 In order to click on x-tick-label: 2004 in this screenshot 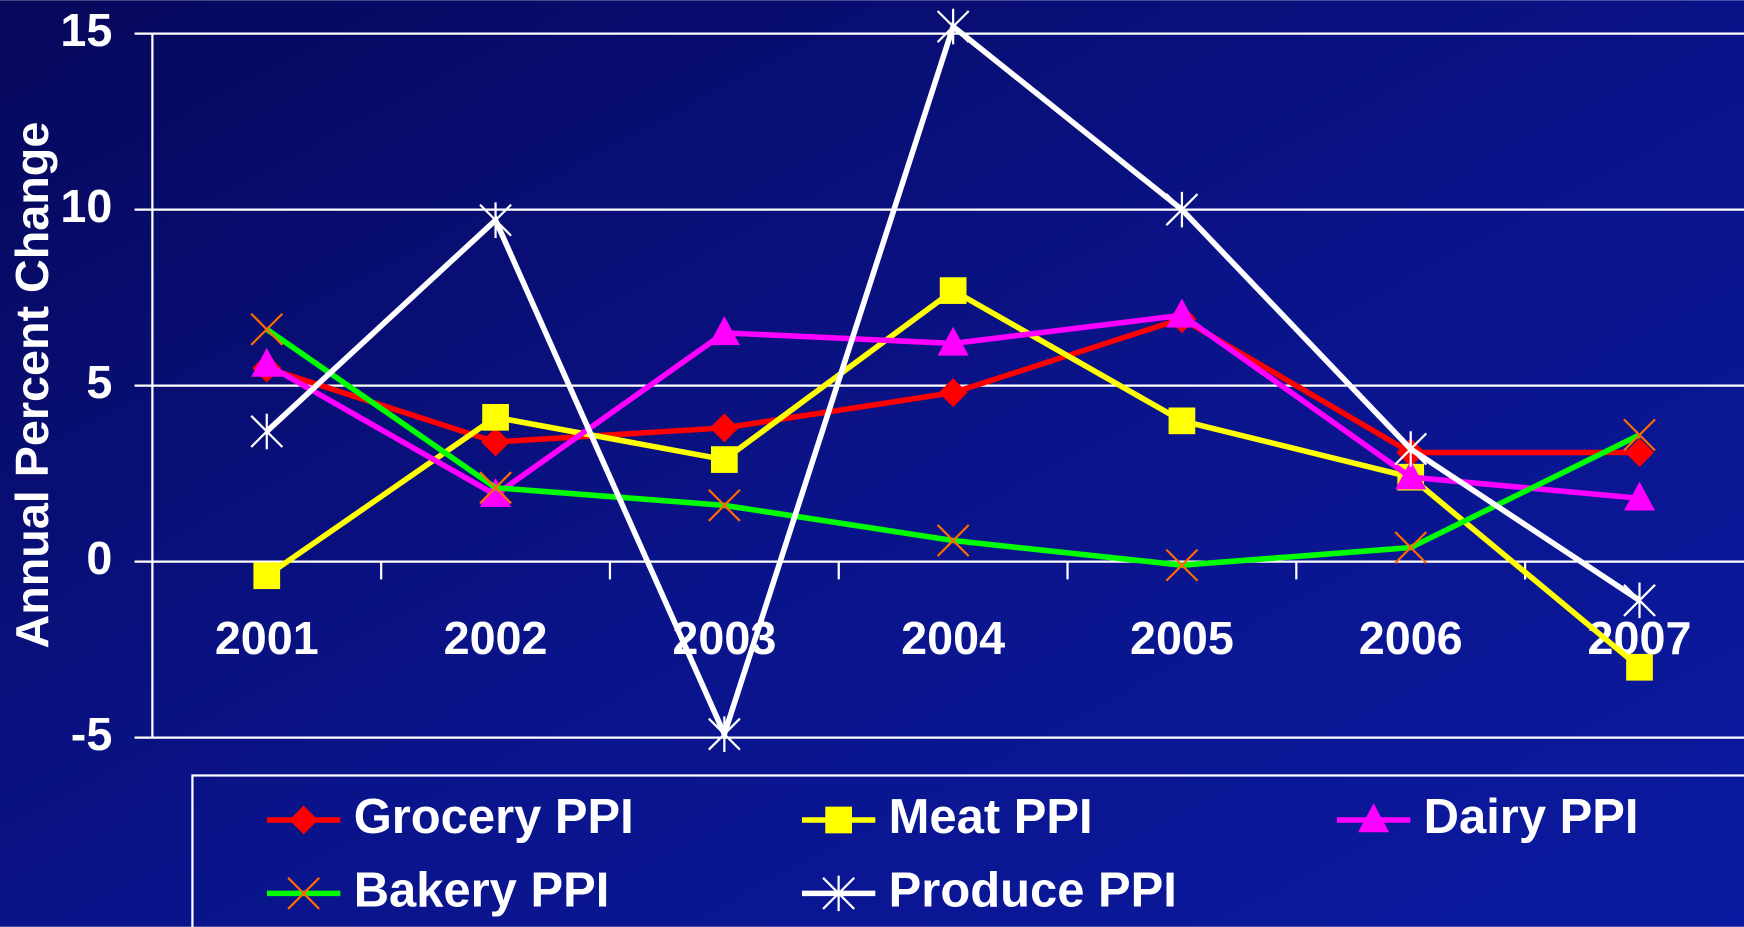, I will do `click(953, 638)`.